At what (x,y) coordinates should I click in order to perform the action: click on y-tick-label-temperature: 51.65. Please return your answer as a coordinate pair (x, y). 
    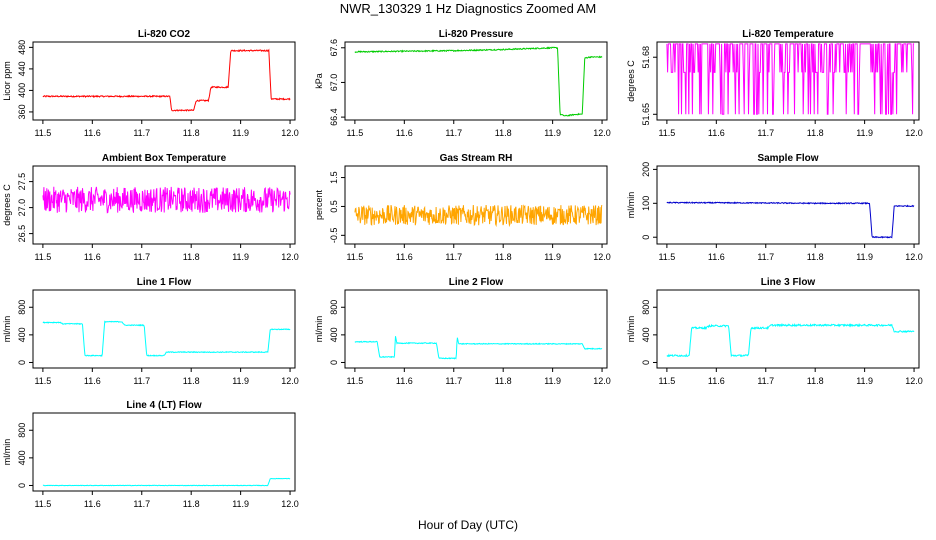
    Looking at the image, I should click on (646, 114).